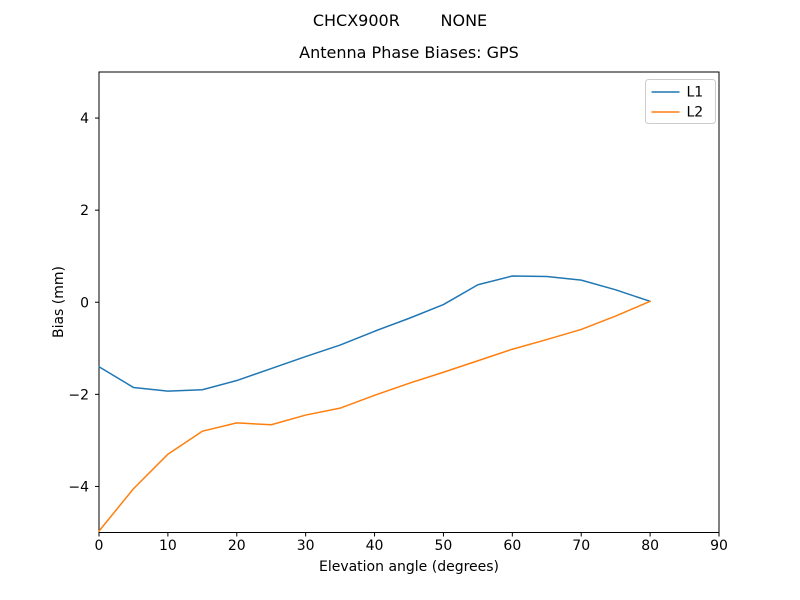 The width and height of the screenshot is (800, 600). I want to click on y-axis-ticks: −4 −2 0 2 4, so click(83, 303).